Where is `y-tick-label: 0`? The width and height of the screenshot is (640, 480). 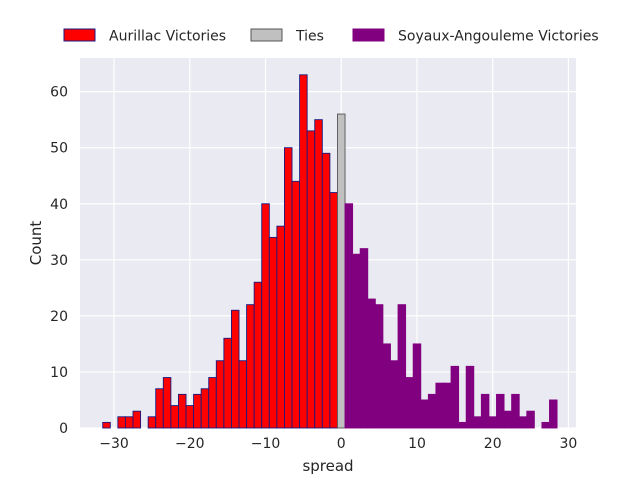
y-tick-label: 0 is located at coordinates (63, 429).